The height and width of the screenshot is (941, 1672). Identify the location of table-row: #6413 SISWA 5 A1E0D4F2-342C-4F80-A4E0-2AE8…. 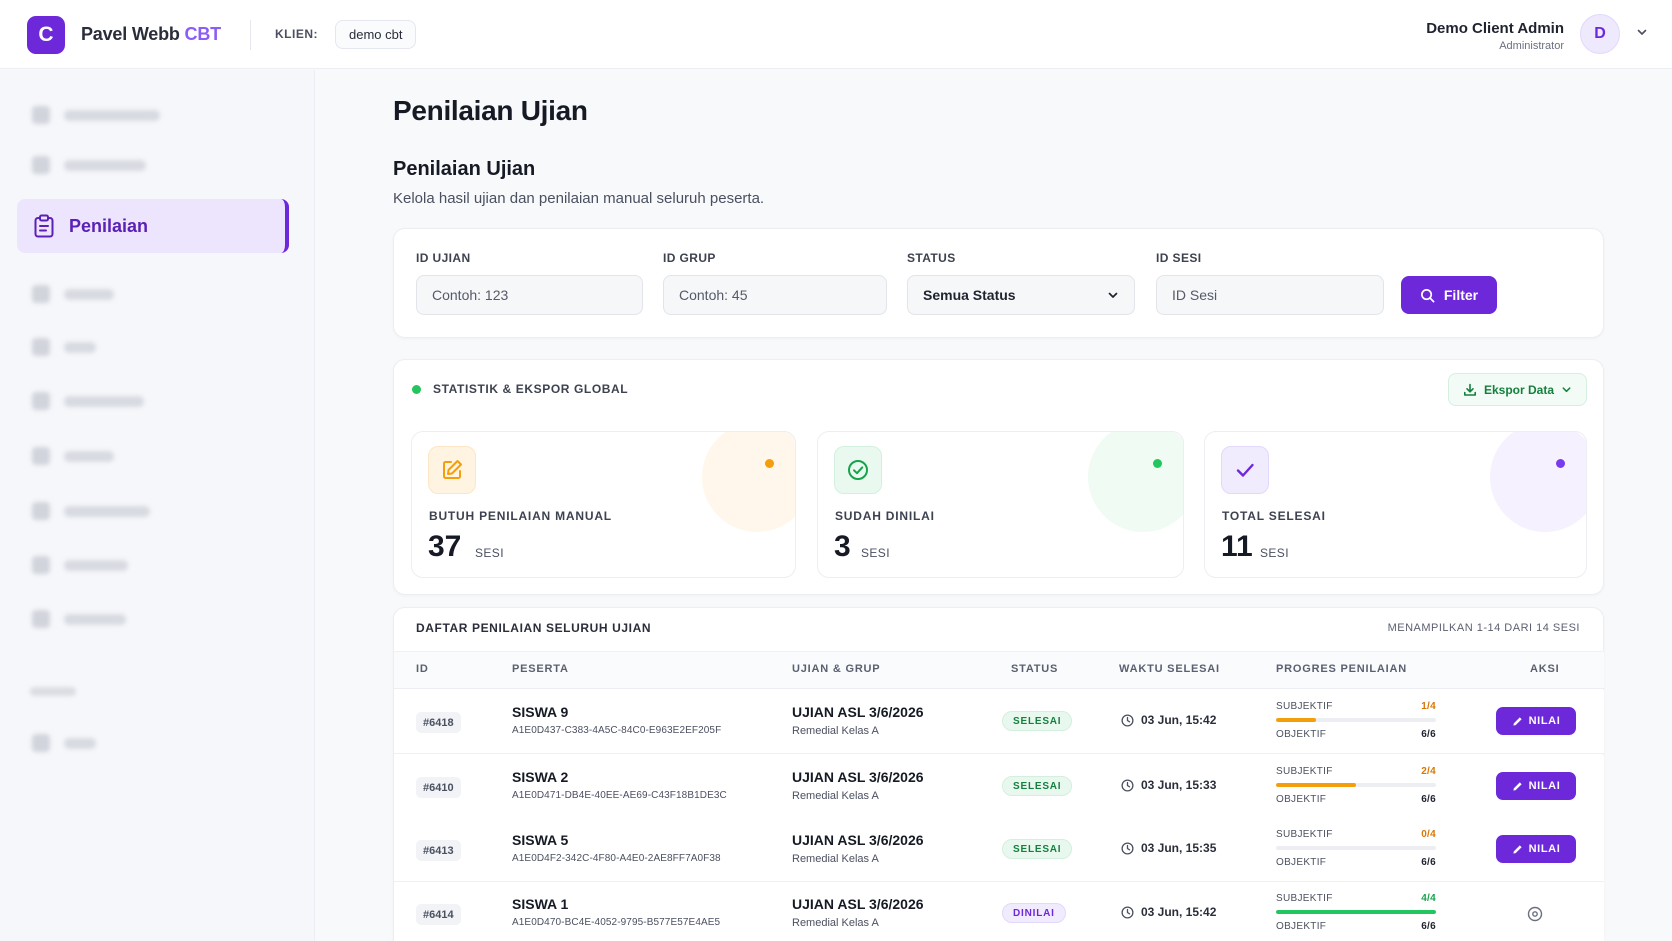
(999, 850).